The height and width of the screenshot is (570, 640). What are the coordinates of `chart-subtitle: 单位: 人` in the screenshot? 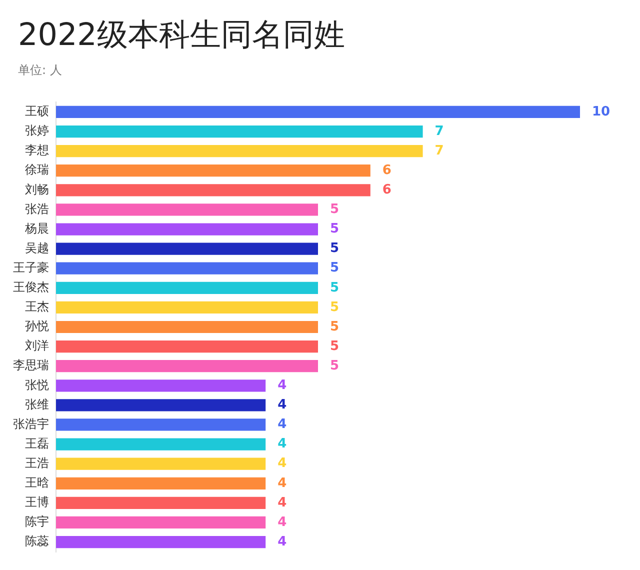 It's located at (40, 70).